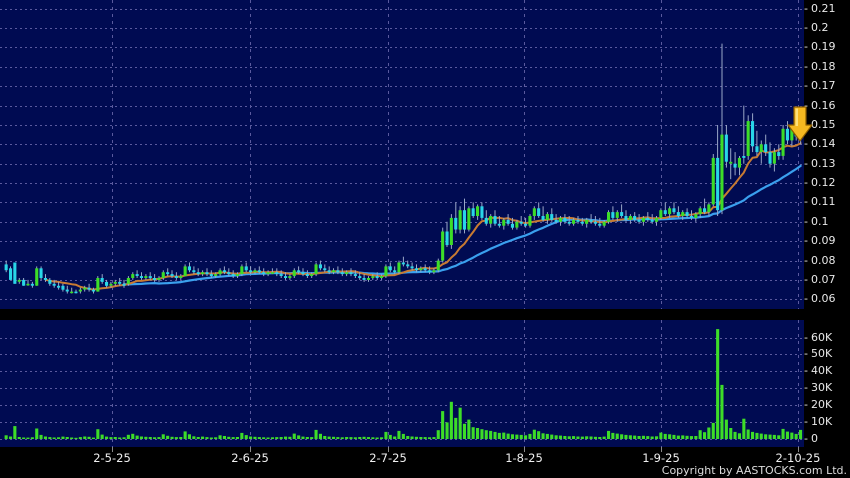  I want to click on axis-tick-label: -0.18, so click(820, 66).